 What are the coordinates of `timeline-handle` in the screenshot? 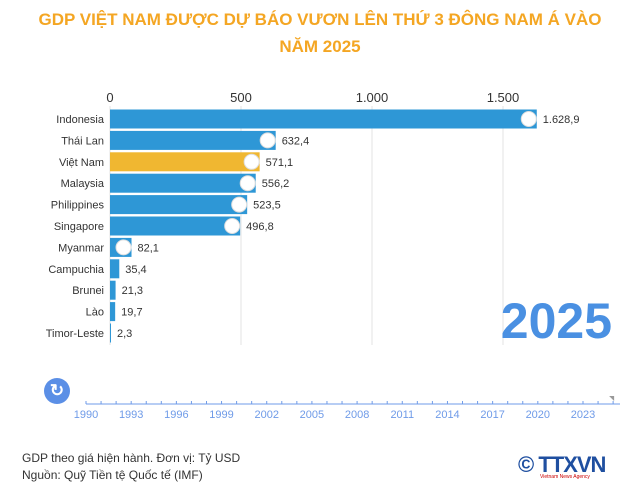 It's located at (612, 398).